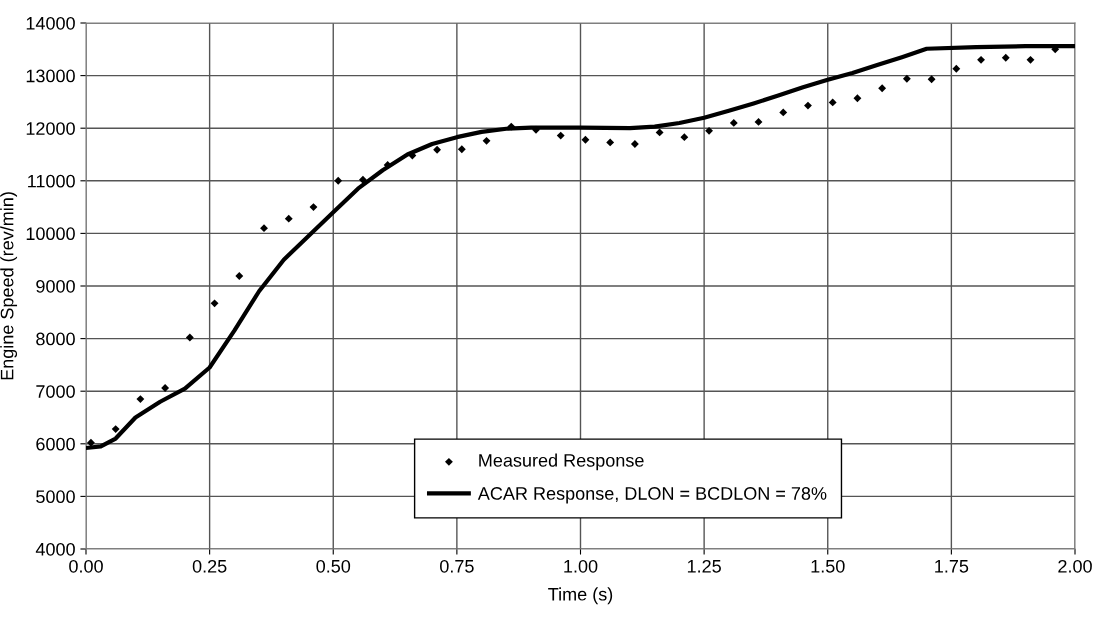 The width and height of the screenshot is (1107, 621). I want to click on y-tick-label: 7000, so click(55, 391).